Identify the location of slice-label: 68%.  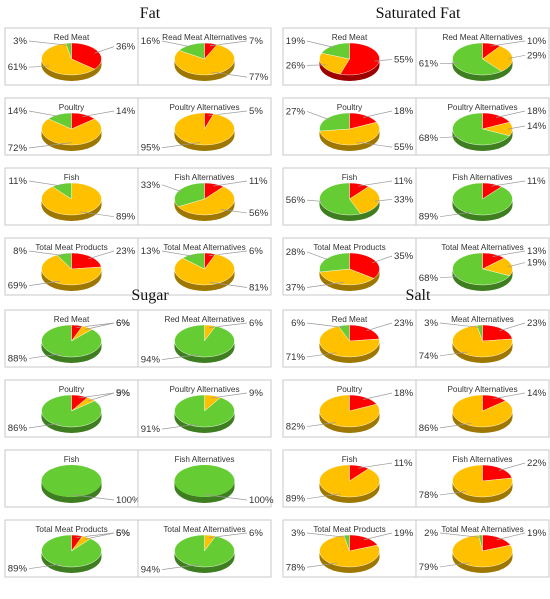
(429, 138).